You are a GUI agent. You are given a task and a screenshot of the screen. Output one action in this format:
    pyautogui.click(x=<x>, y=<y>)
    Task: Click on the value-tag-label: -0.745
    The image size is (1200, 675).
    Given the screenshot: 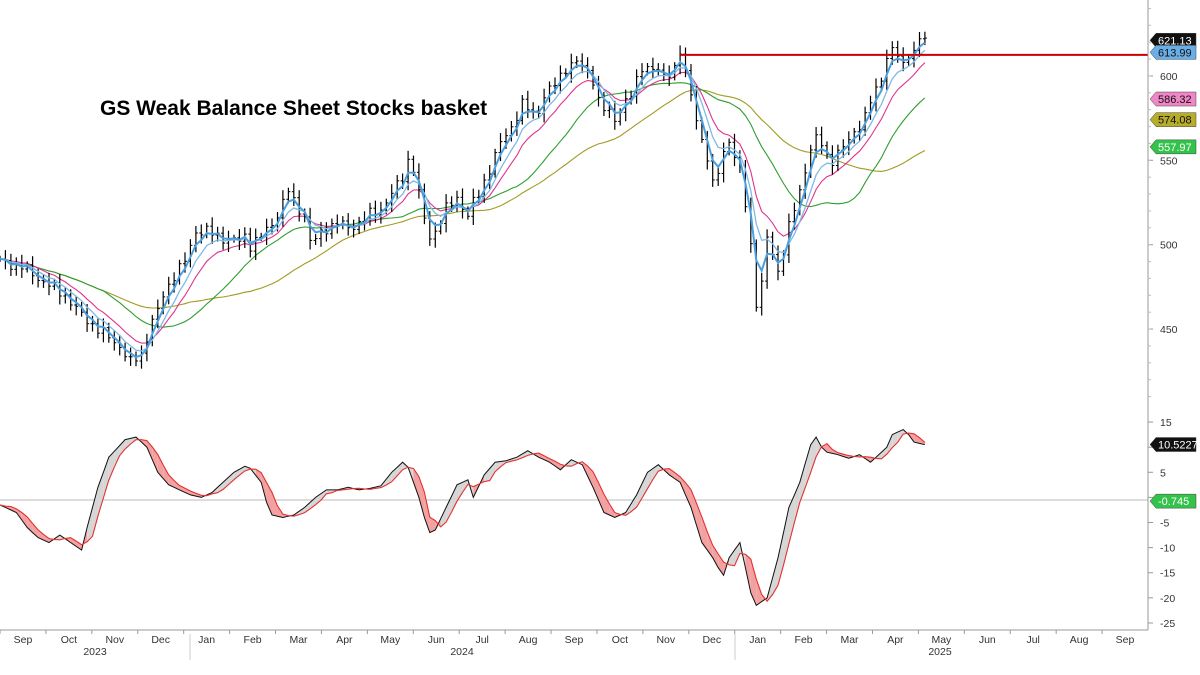 What is the action you would take?
    pyautogui.click(x=1173, y=502)
    